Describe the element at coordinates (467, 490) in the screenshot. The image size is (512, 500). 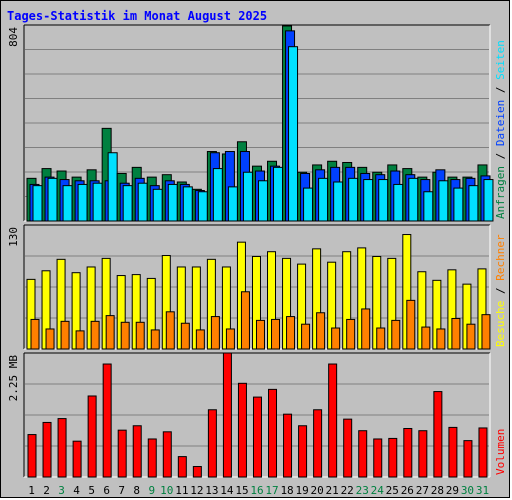
I see `x-tick-label: 30` at that location.